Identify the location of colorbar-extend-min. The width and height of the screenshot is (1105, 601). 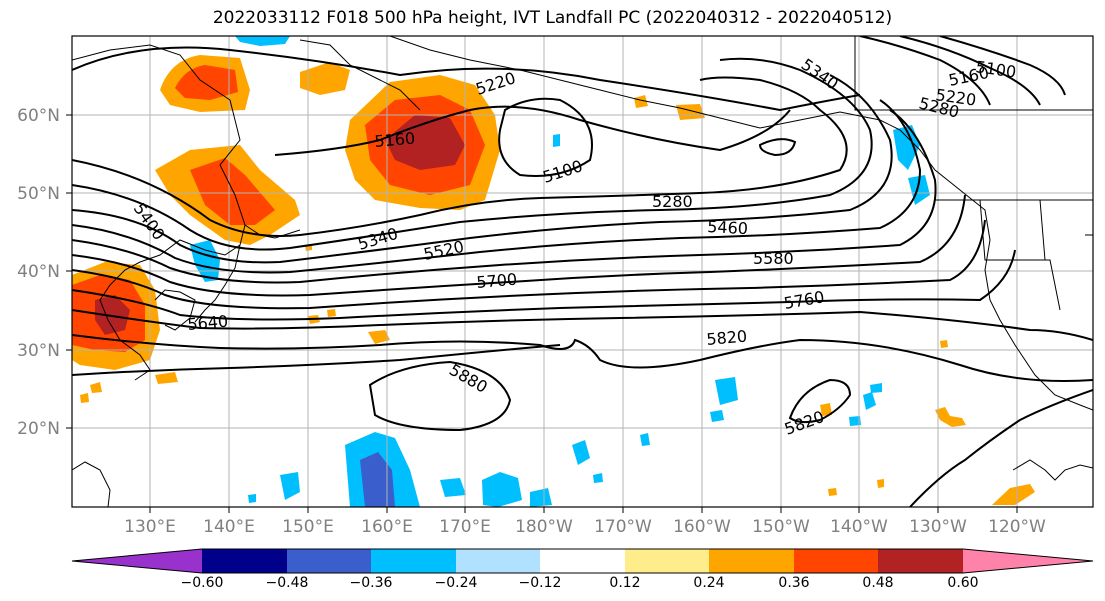
(137, 561).